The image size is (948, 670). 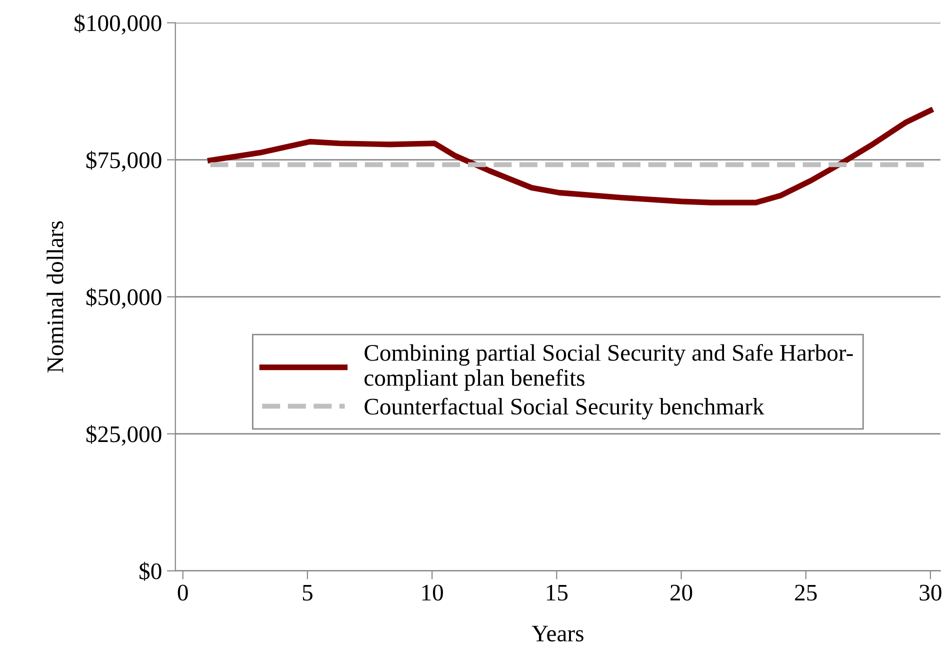 What do you see at coordinates (183, 592) in the screenshot?
I see `x-tick-label: 0` at bounding box center [183, 592].